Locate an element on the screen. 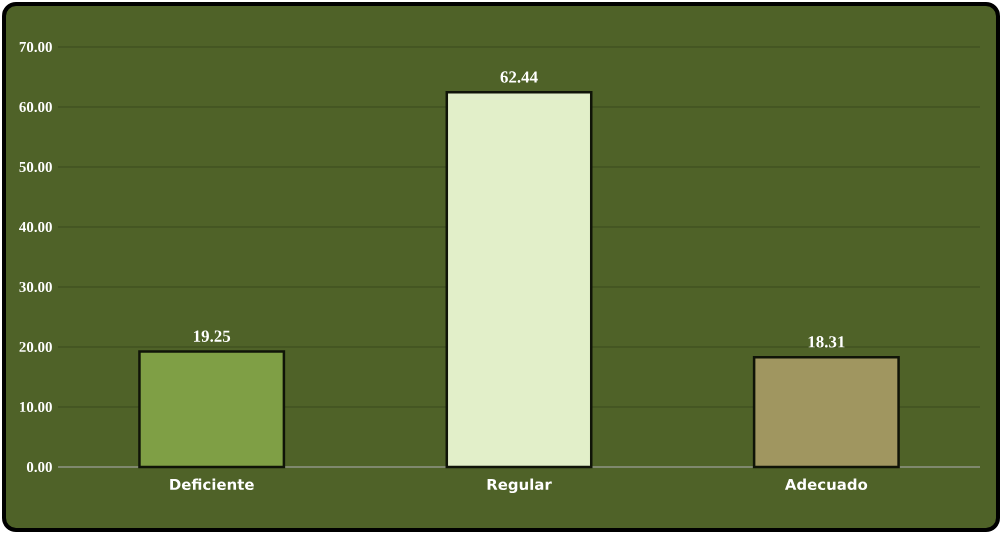  y-tick-label: 70.00 is located at coordinates (35, 47).